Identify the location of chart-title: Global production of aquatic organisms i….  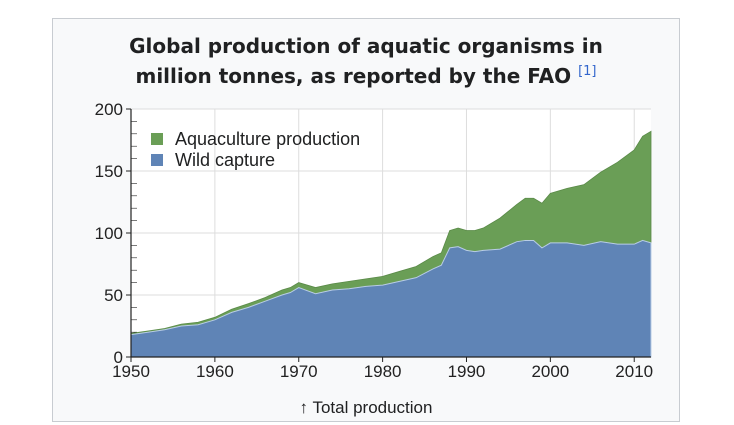
(366, 61).